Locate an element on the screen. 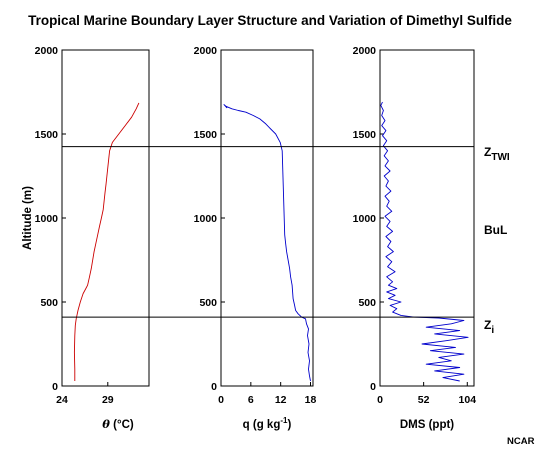 This screenshot has height=450, width=540. panel-frame-q is located at coordinates (267, 218).